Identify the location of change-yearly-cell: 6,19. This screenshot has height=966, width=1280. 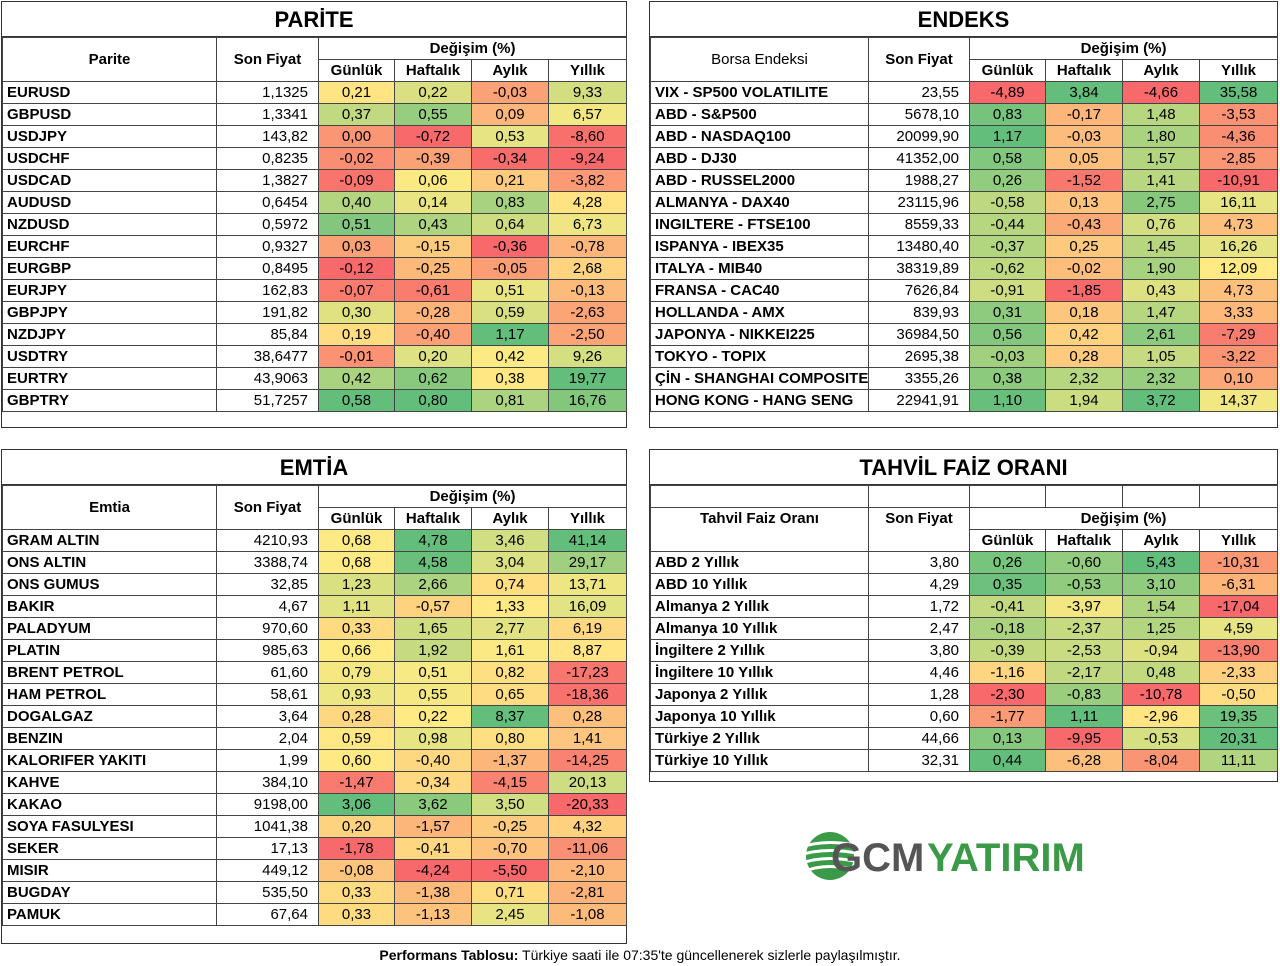
(587, 628).